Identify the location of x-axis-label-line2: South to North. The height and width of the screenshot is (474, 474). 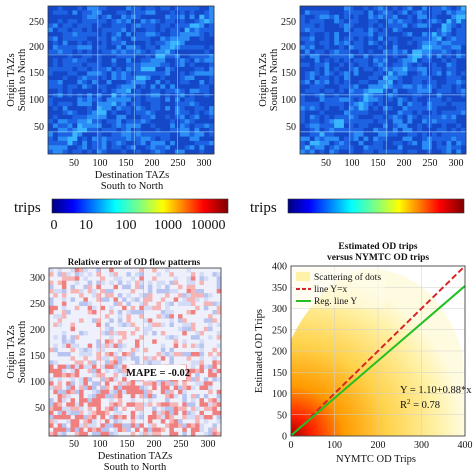
(135, 467).